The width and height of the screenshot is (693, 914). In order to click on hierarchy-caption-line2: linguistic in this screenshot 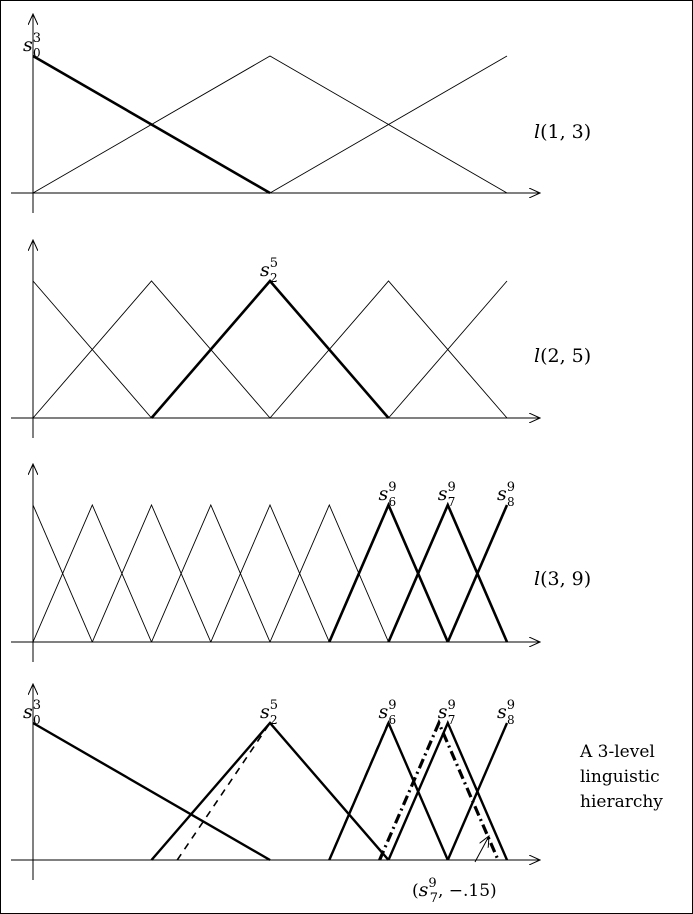, I will do `click(620, 777)`.